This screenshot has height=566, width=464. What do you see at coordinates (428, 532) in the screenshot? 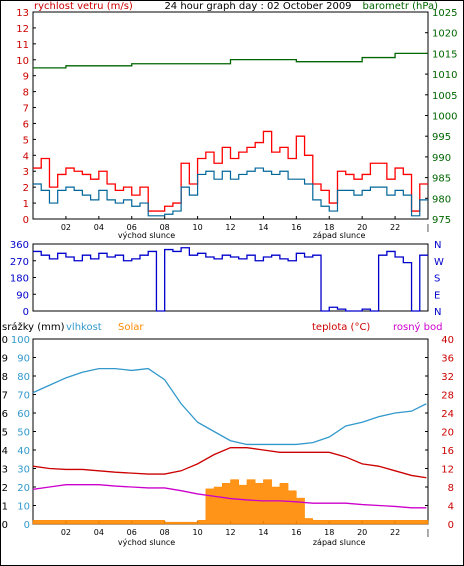
I see `hour-end-label-bottom: |` at bounding box center [428, 532].